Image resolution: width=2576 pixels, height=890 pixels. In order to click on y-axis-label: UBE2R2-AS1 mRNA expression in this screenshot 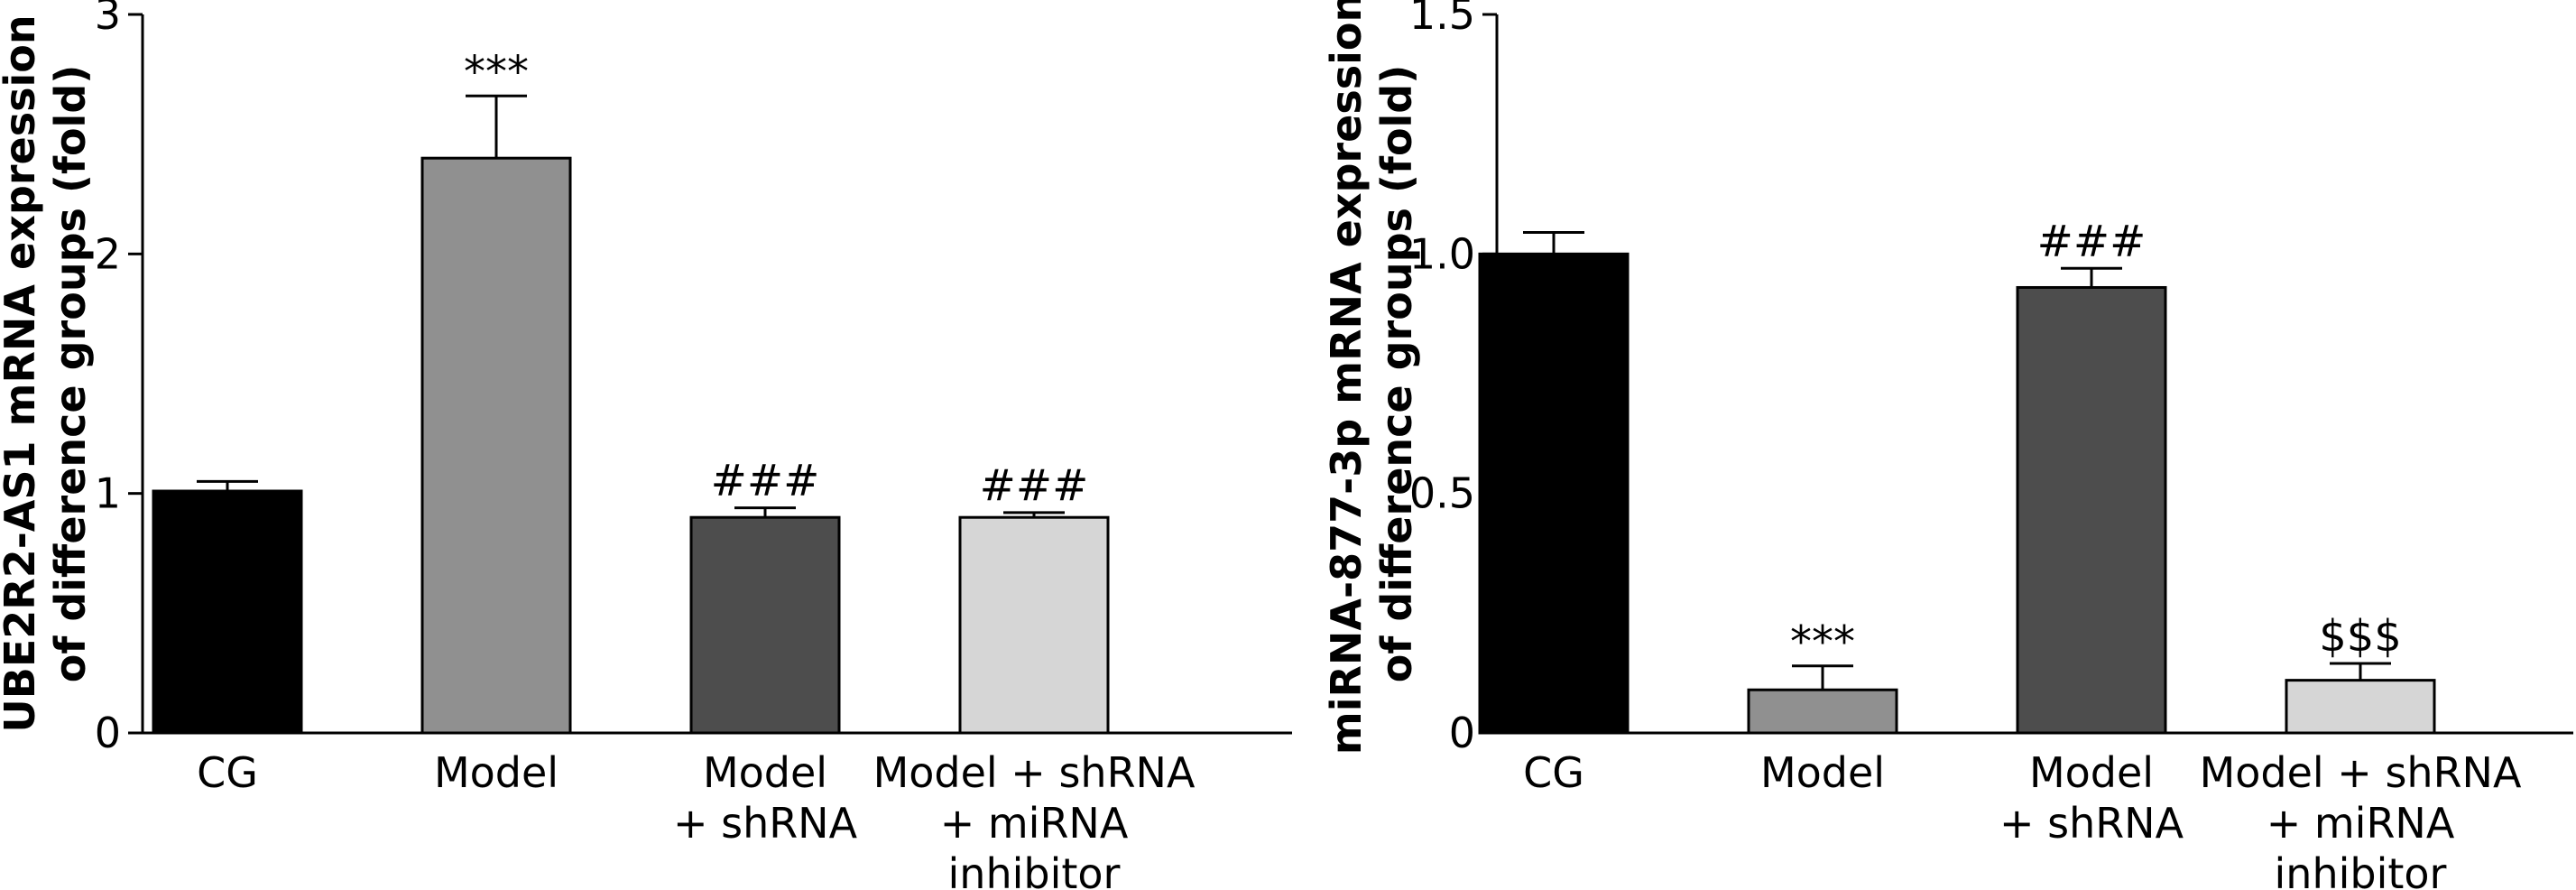, I will do `click(22, 373)`.